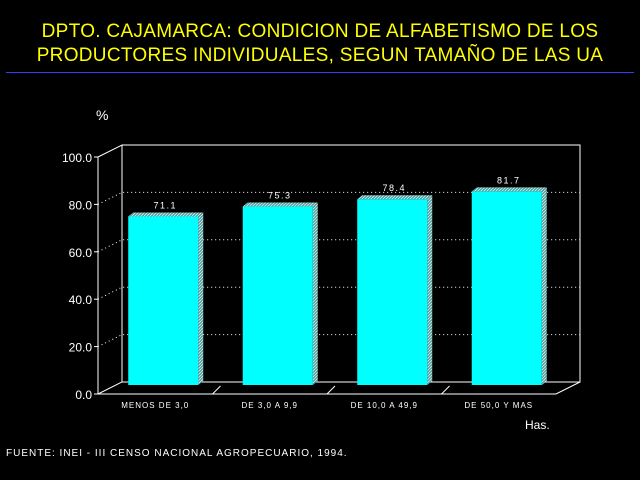 The height and width of the screenshot is (480, 640). Describe the element at coordinates (339, 388) in the screenshot. I see `chart-floor` at that location.